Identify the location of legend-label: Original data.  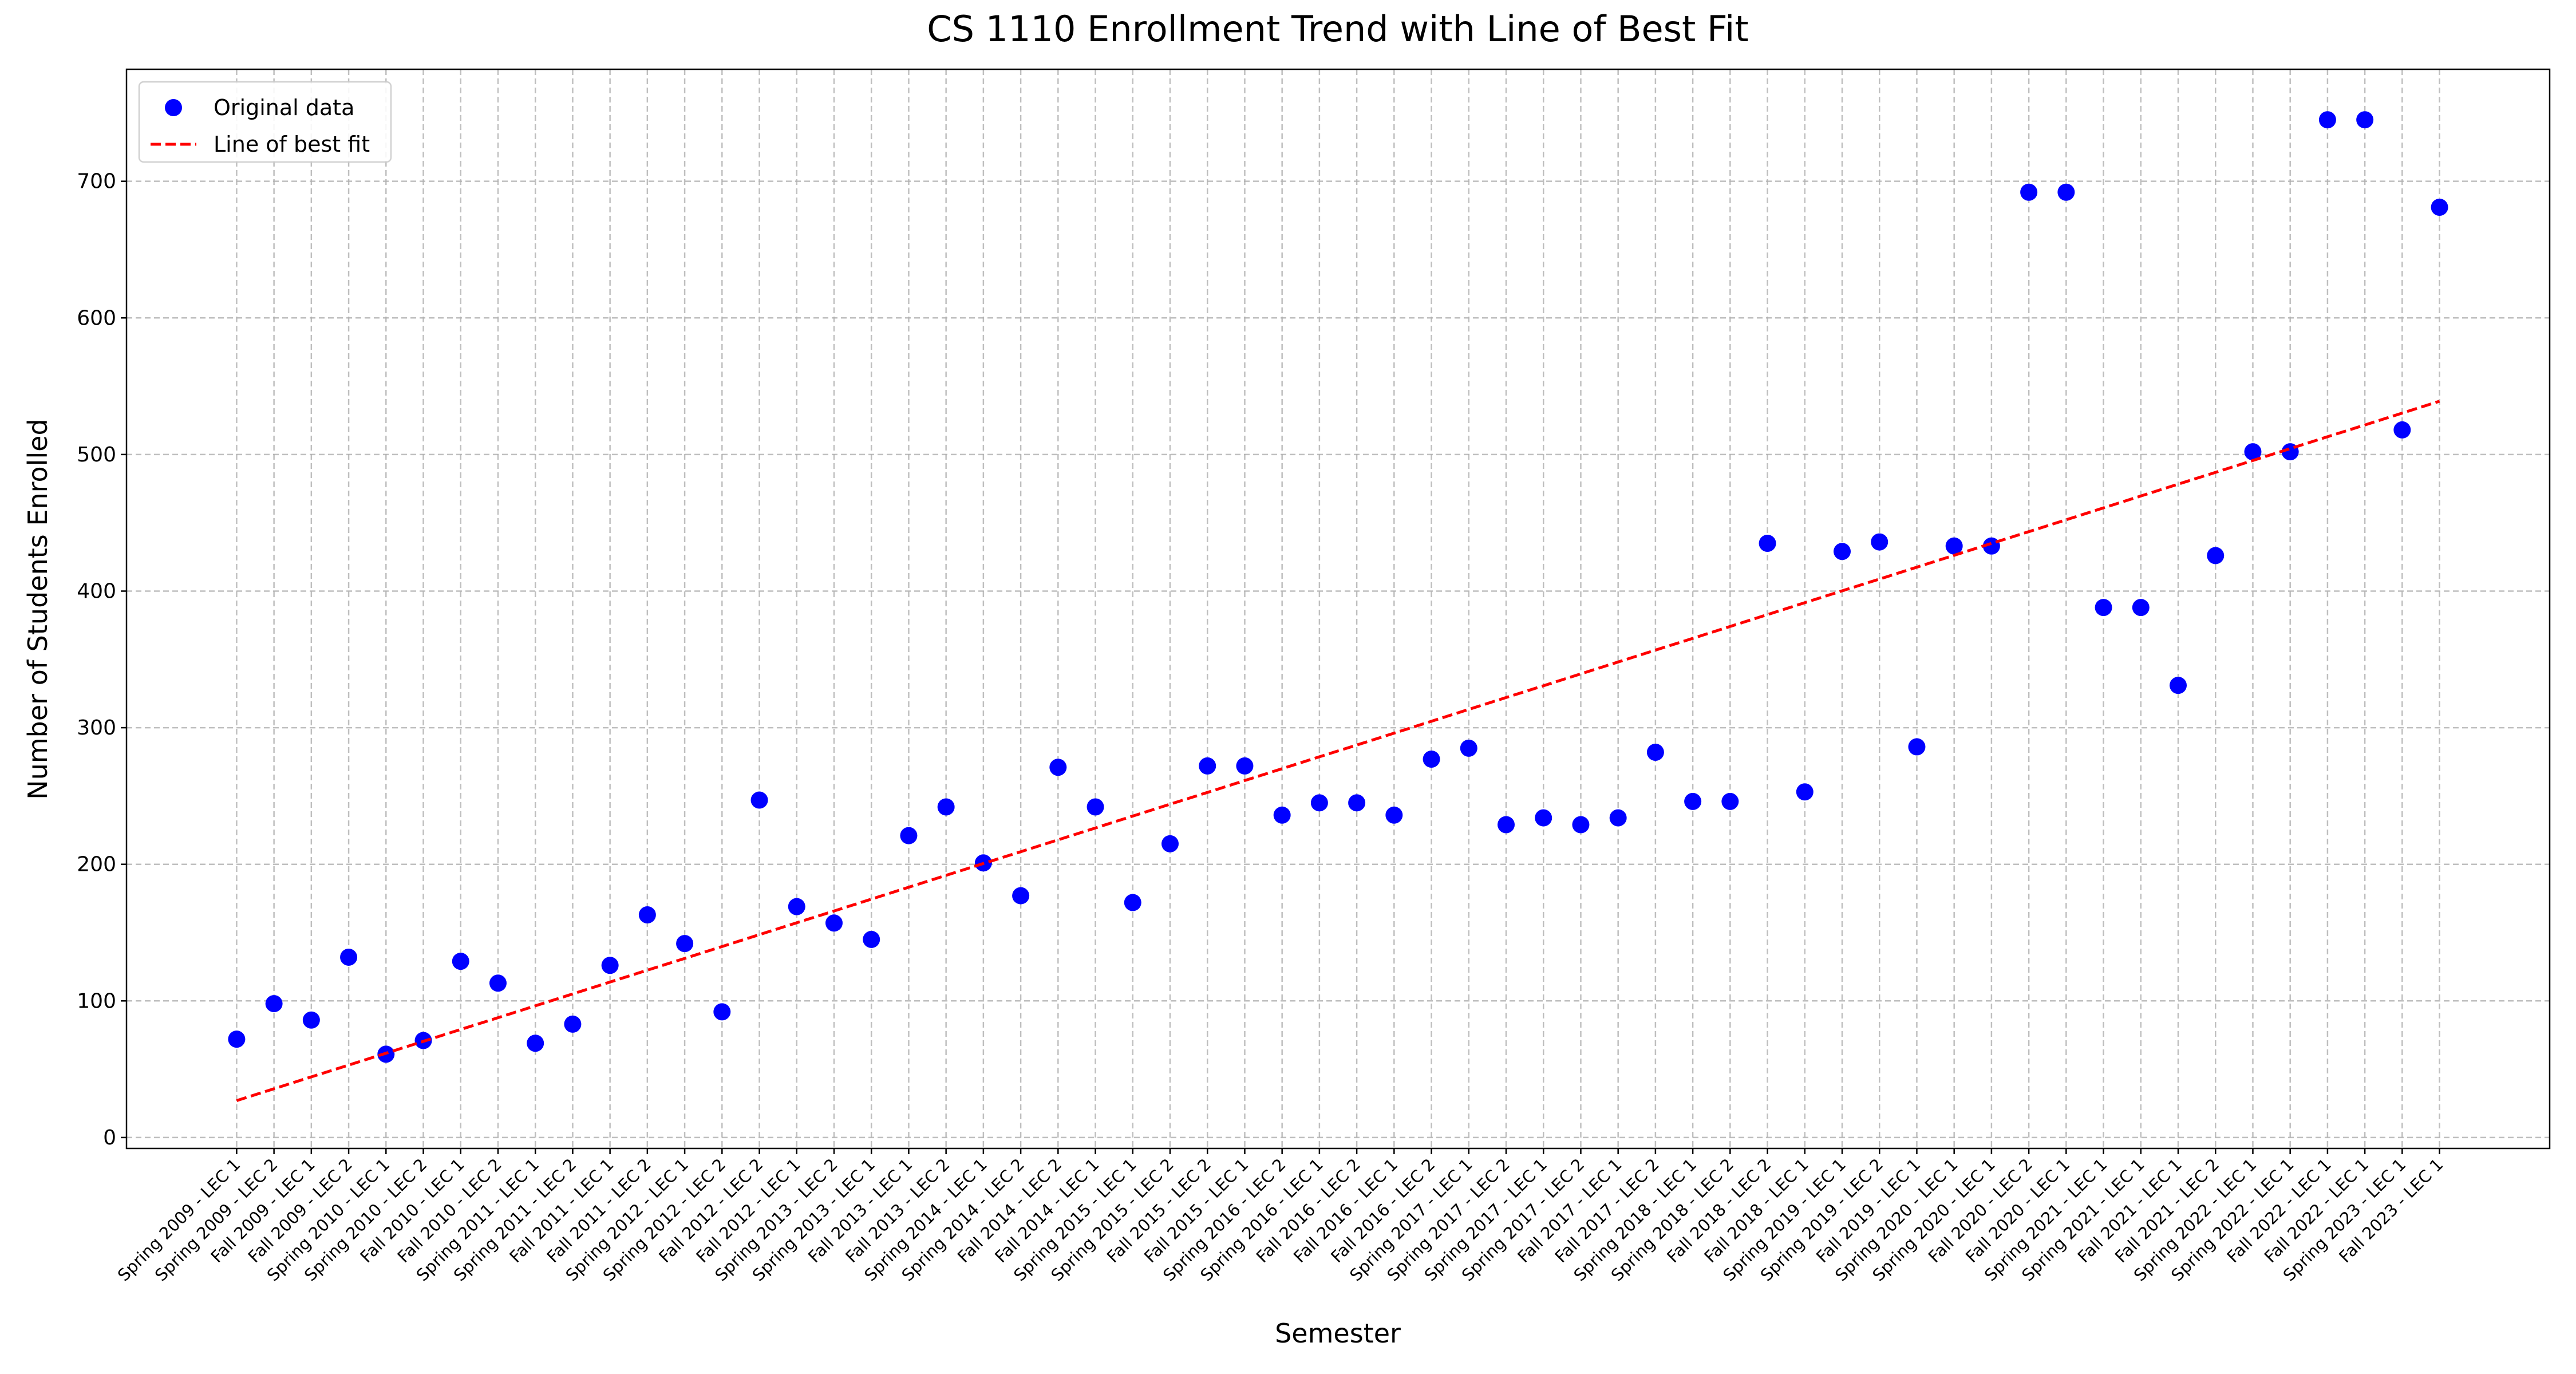
(284, 107).